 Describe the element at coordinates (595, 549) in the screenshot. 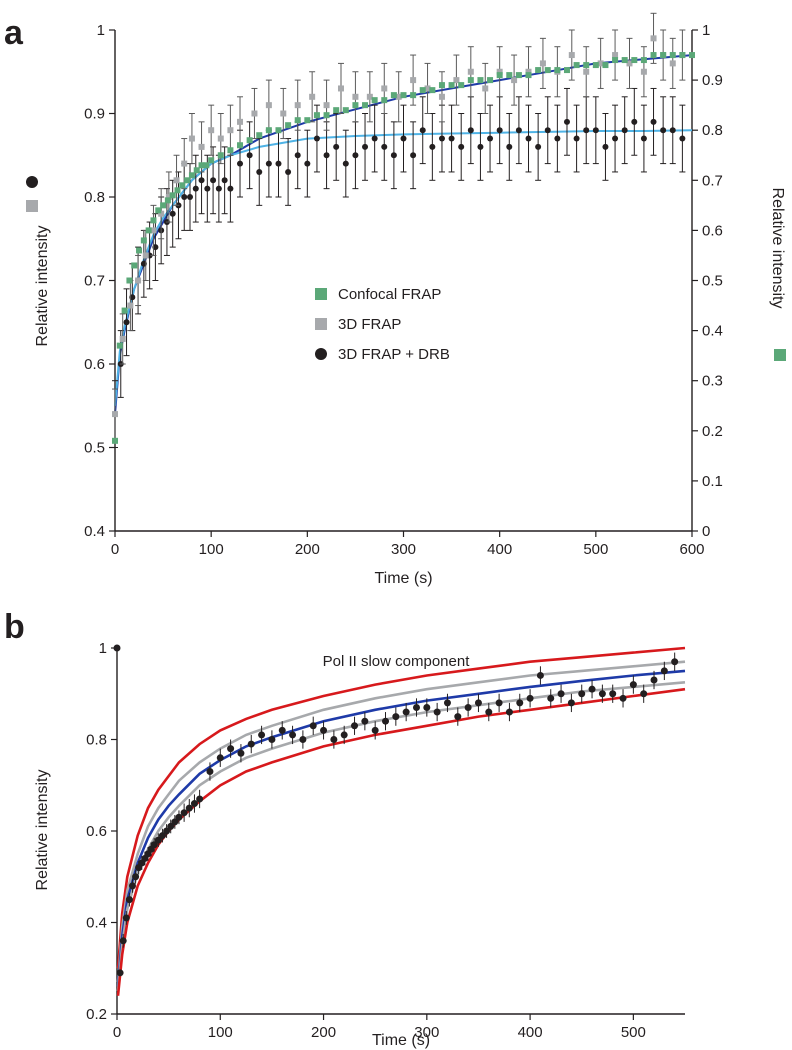

I see `x-tick-label: 500` at that location.